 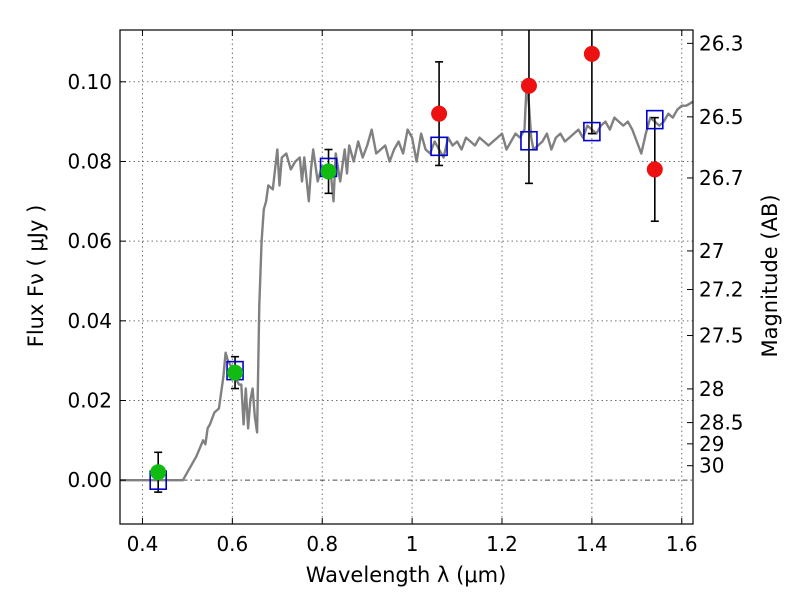 What do you see at coordinates (322, 544) in the screenshot?
I see `x-tick-label: 0.8` at bounding box center [322, 544].